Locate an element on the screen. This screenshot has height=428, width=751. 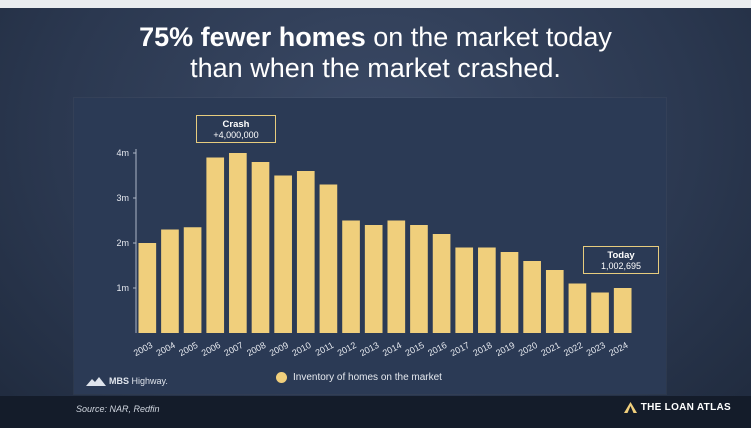
x-tick-label: 2004 is located at coordinates (166, 349).